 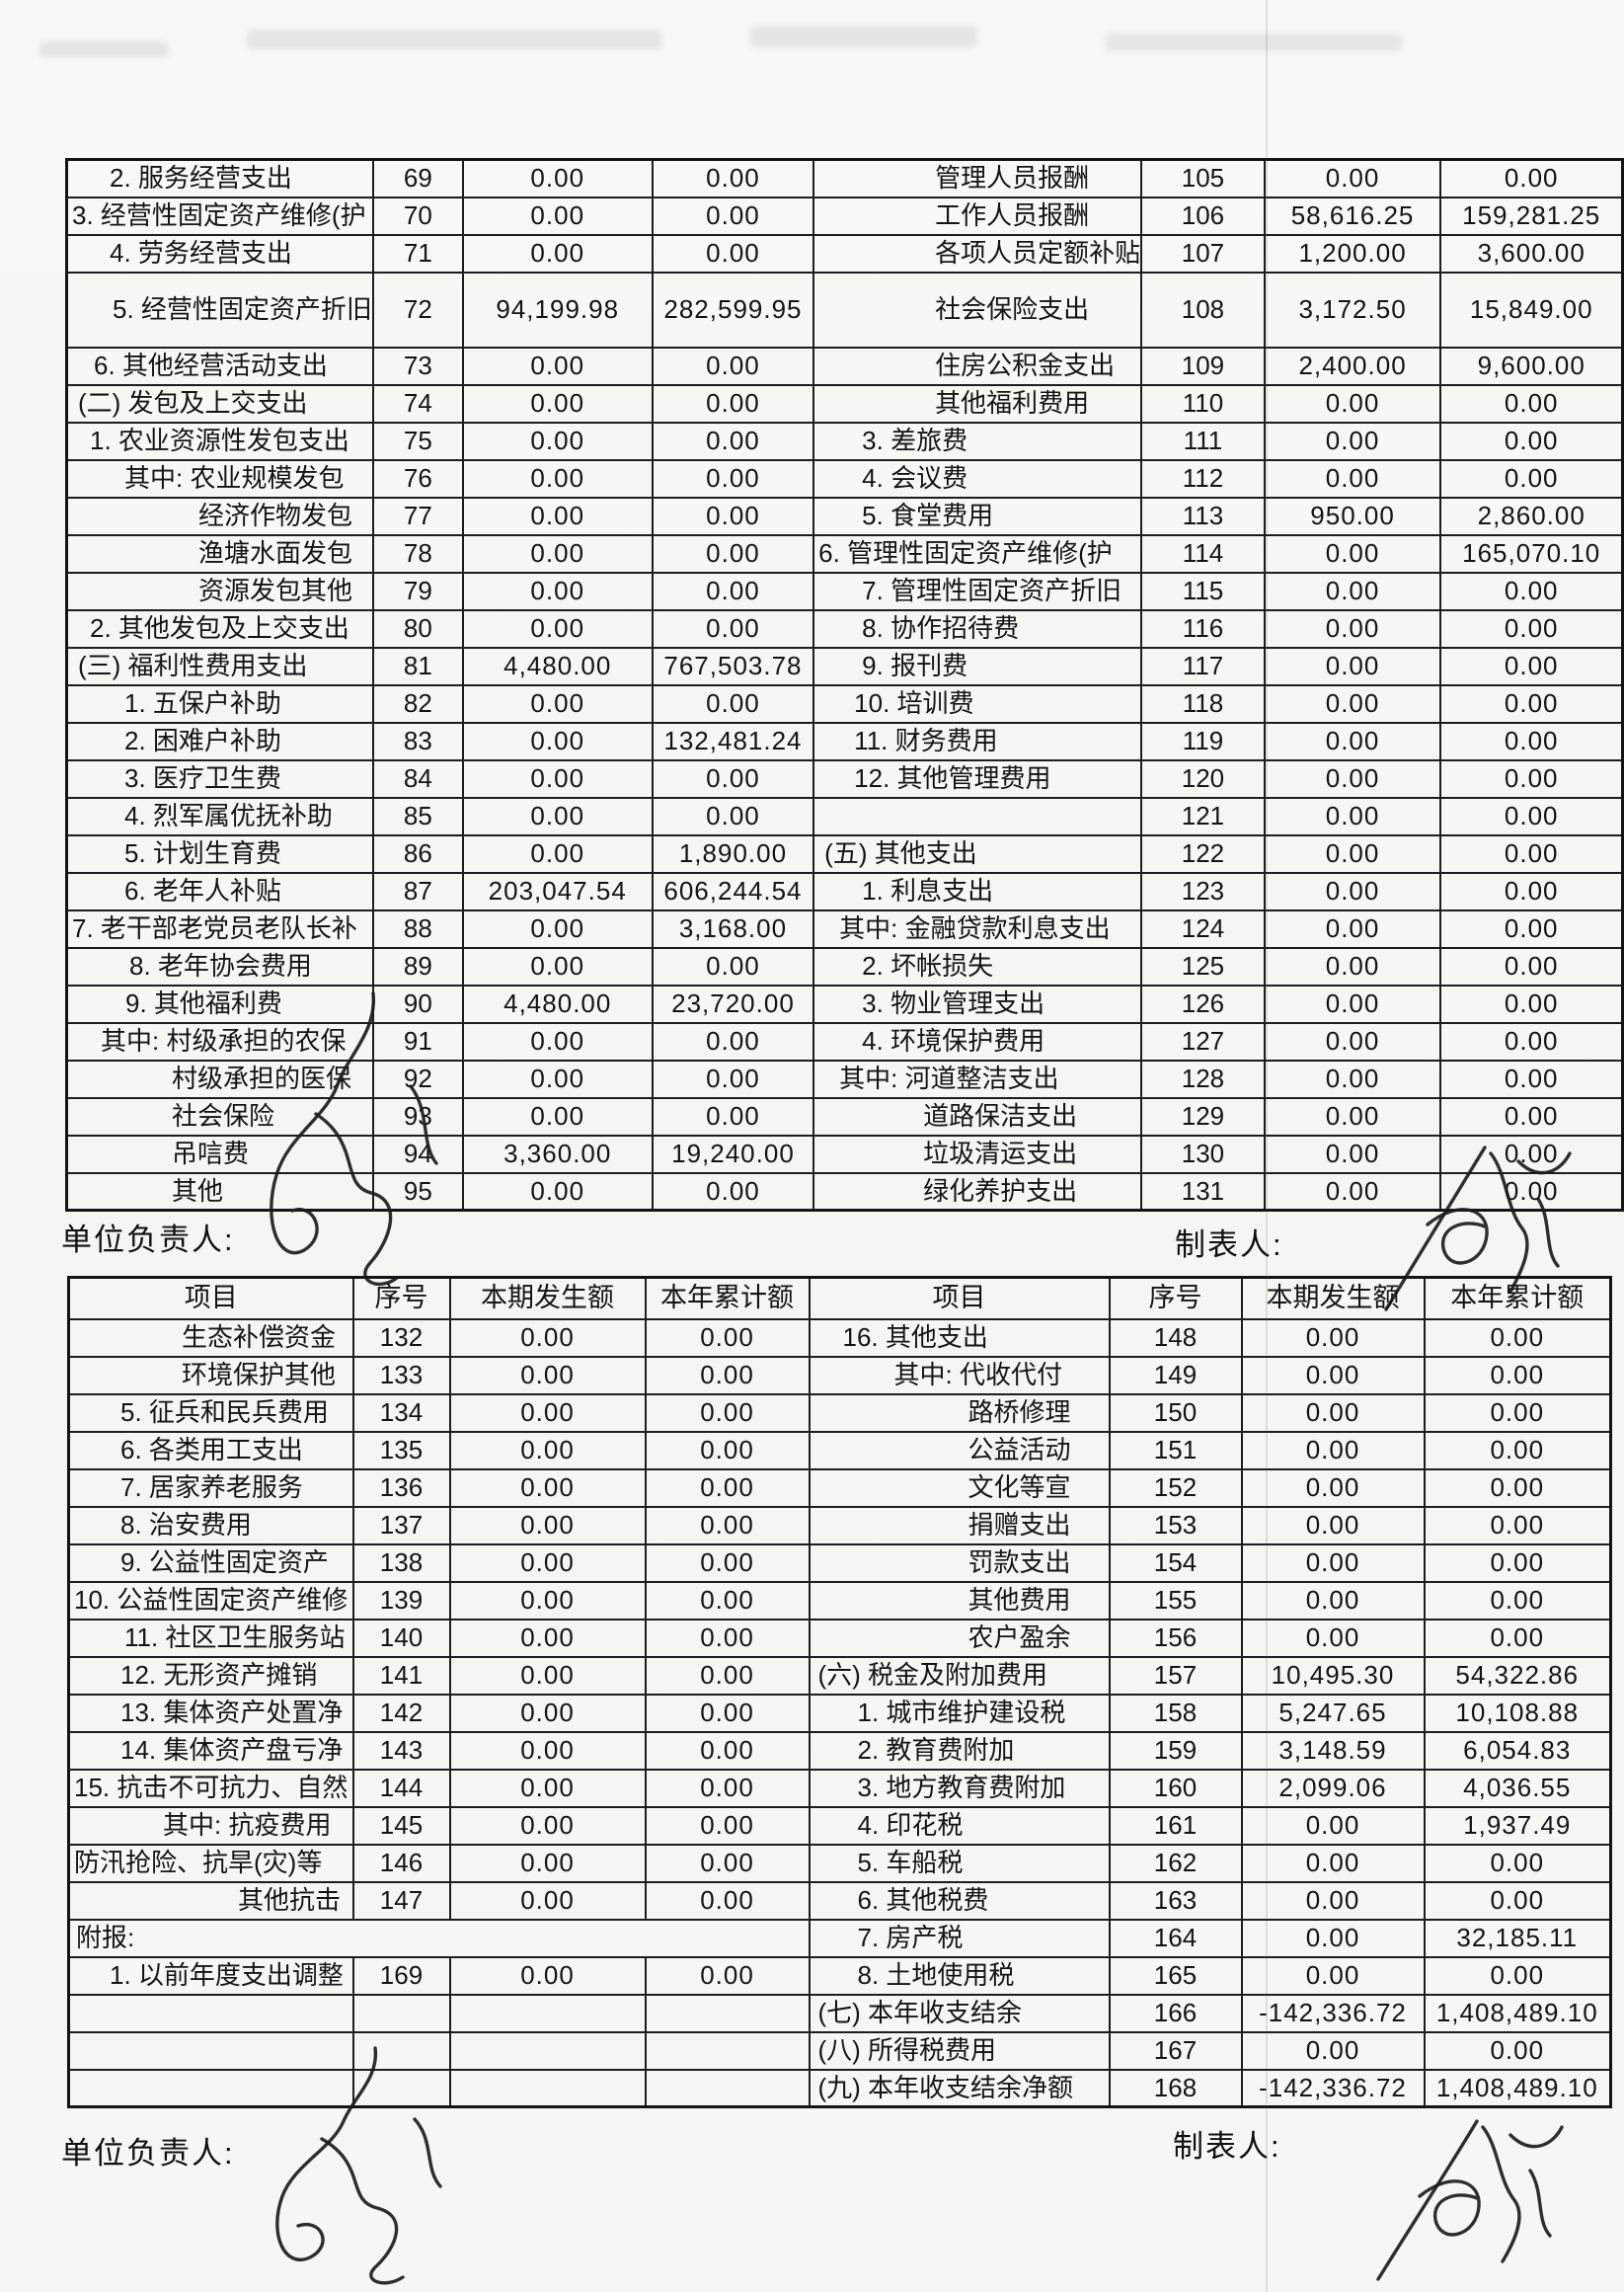 What do you see at coordinates (401, 2088) in the screenshot?
I see `left-seq-cell` at bounding box center [401, 2088].